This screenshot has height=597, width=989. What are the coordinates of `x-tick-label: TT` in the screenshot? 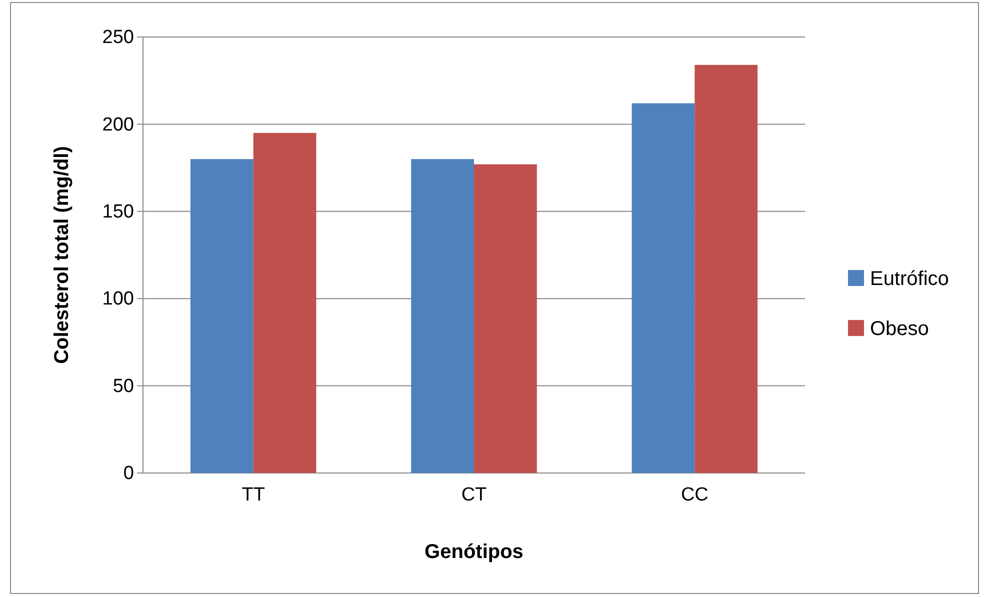 It's located at (254, 495).